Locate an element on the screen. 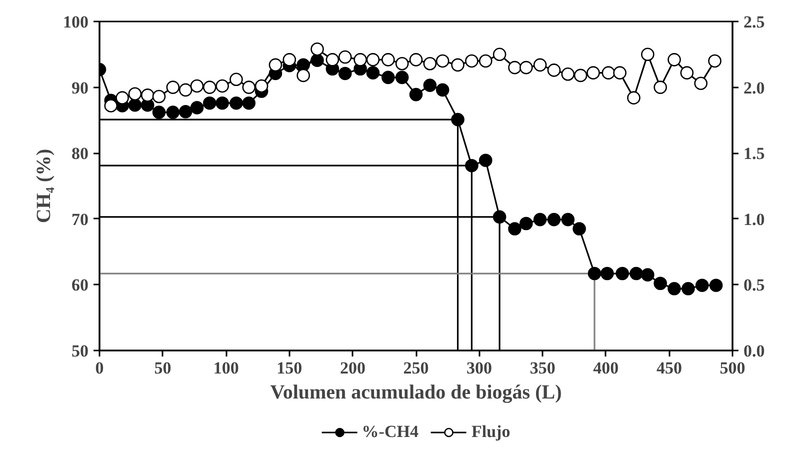  x-axis-title: Volumen acumulado de biogás (L) is located at coordinates (416, 393).